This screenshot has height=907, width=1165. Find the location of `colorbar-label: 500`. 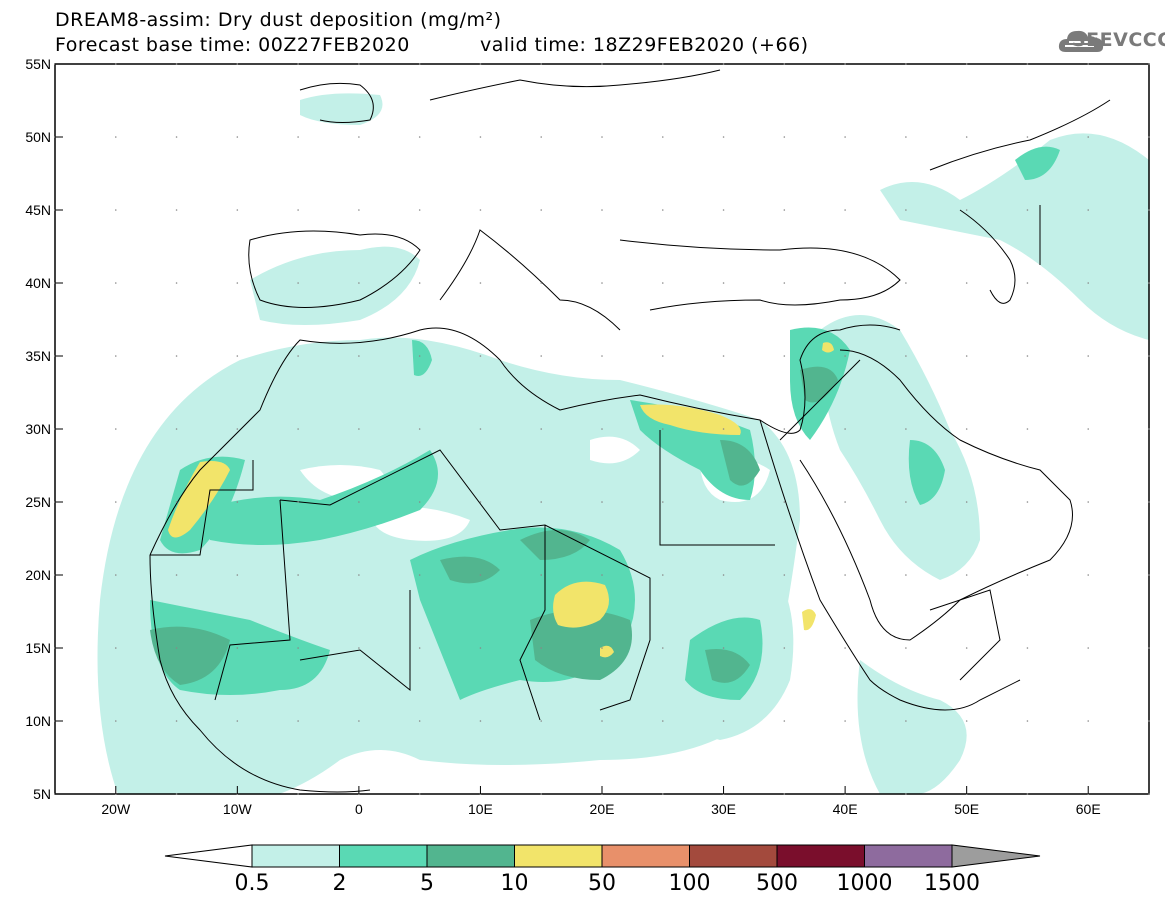

colorbar-label: 500 is located at coordinates (777, 883).